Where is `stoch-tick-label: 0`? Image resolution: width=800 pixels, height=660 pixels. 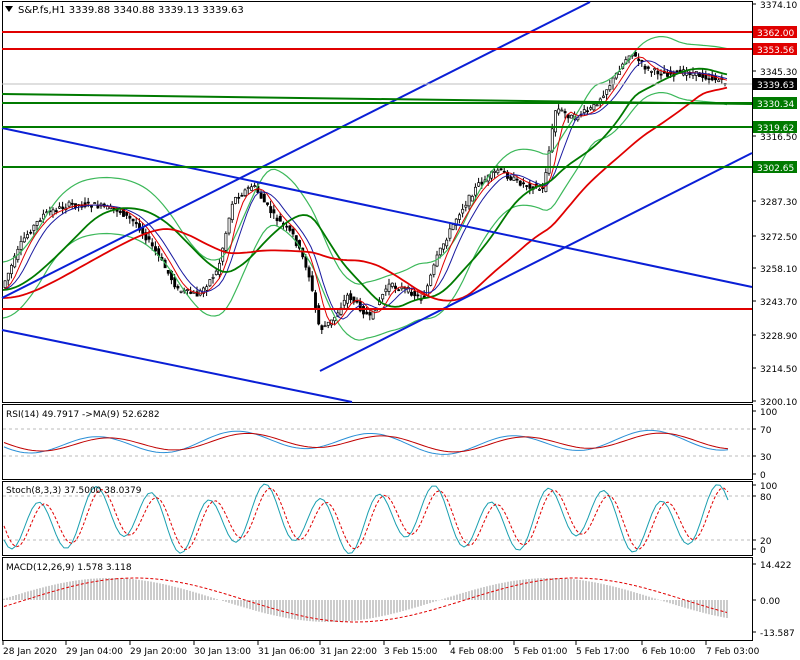 stoch-tick-label: 0 is located at coordinates (763, 551).